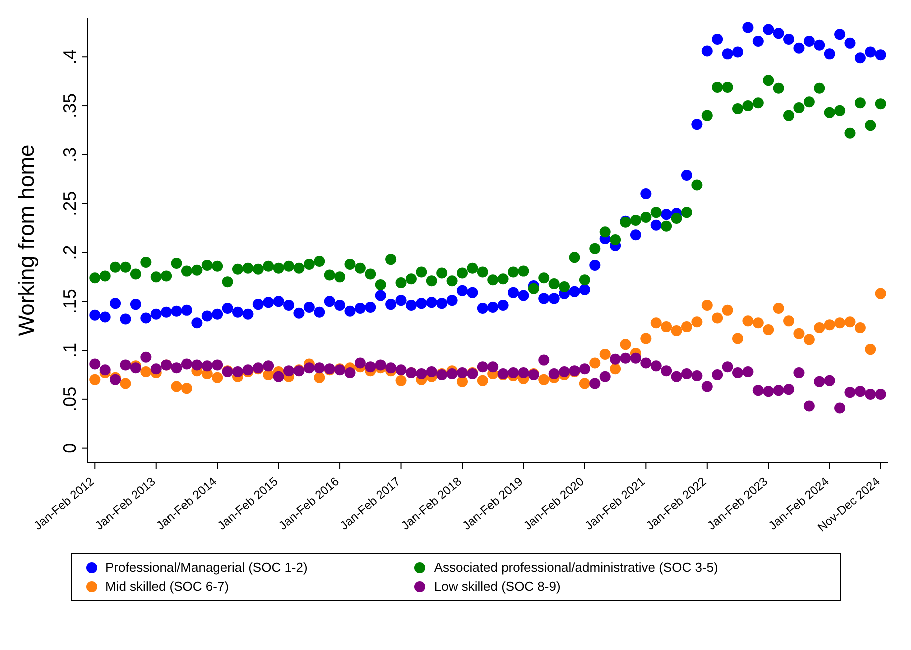 Image resolution: width=911 pixels, height=650 pixels. Describe the element at coordinates (168, 586) in the screenshot. I see `legend-label: Mid skilled (SOC 6-7)` at that location.